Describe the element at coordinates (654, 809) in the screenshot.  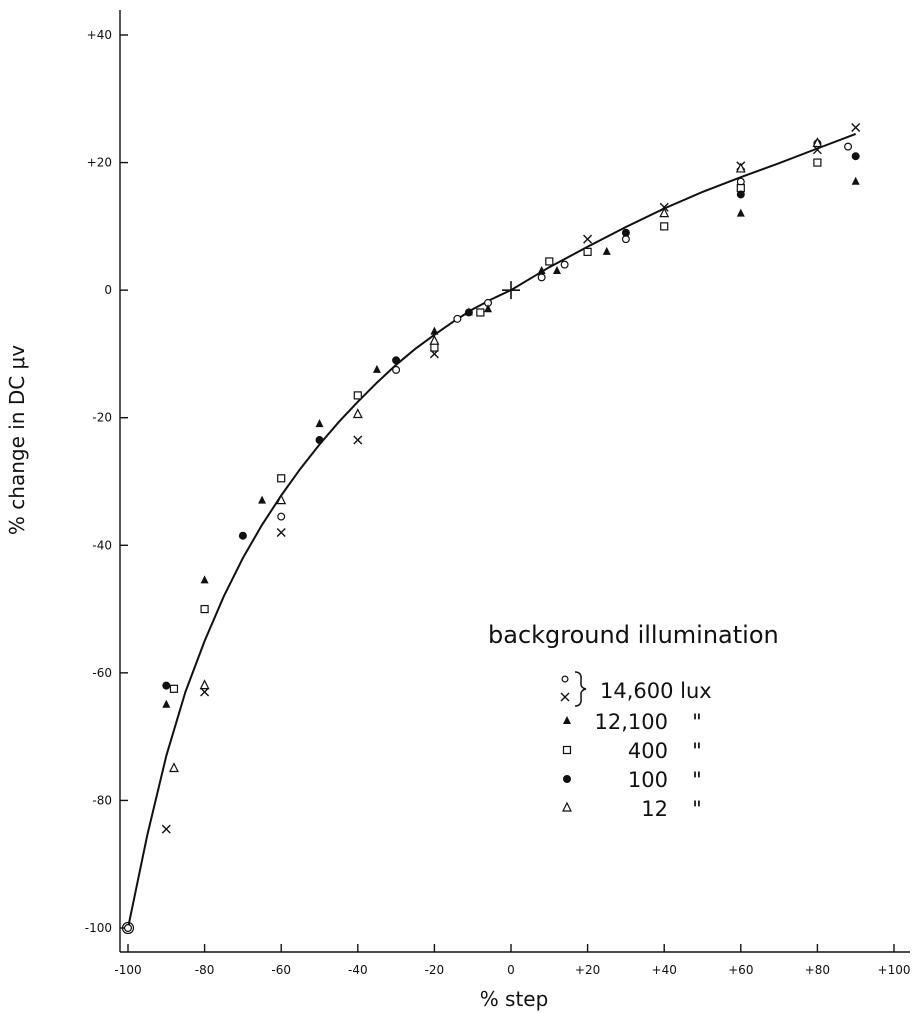
I see `legend-label: 12` at that location.